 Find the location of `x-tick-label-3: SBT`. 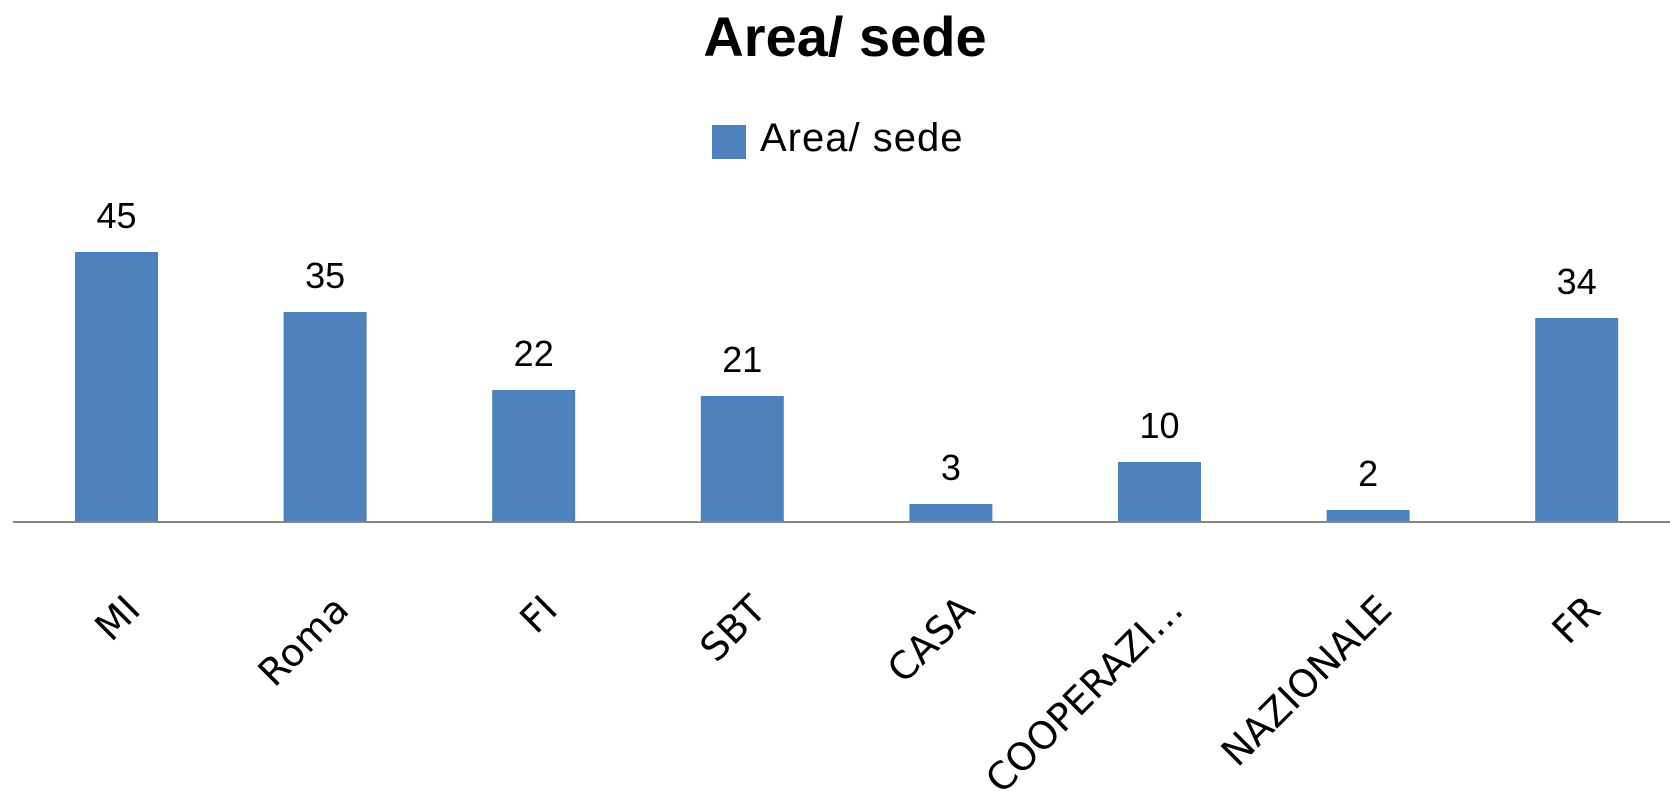

x-tick-label-3: SBT is located at coordinates (733, 628).